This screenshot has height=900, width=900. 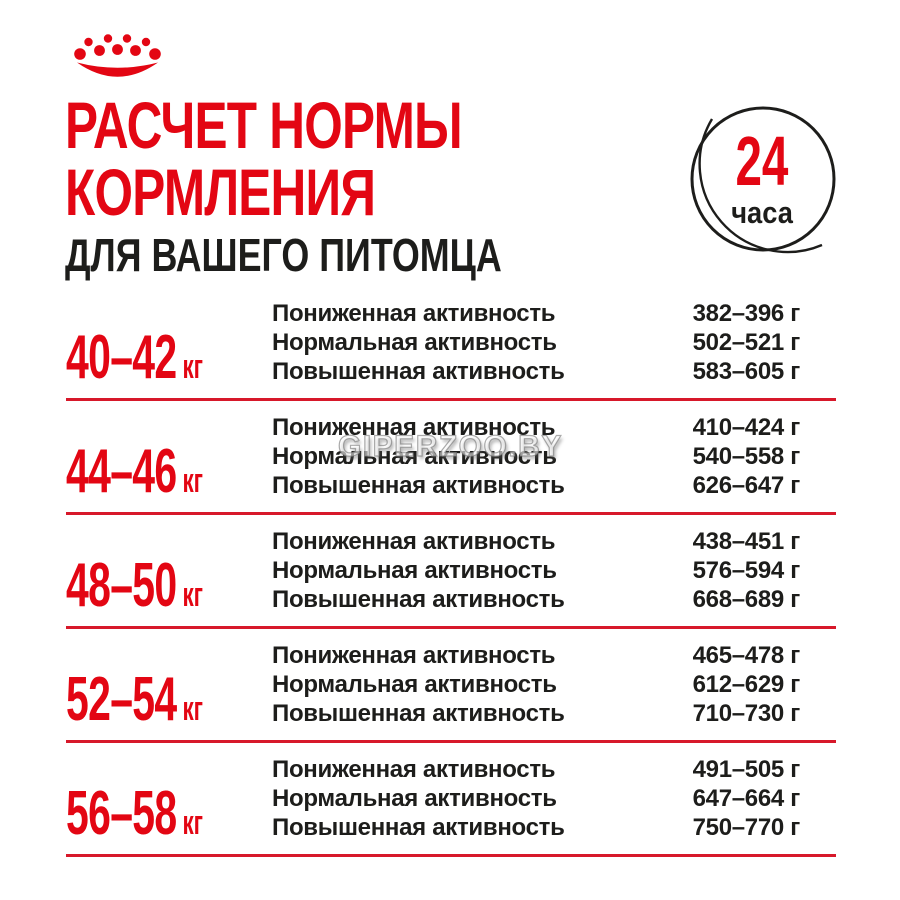 I want to click on activity-values: 382–396 г 502–521 г 583–605 г, so click(x=704, y=342).